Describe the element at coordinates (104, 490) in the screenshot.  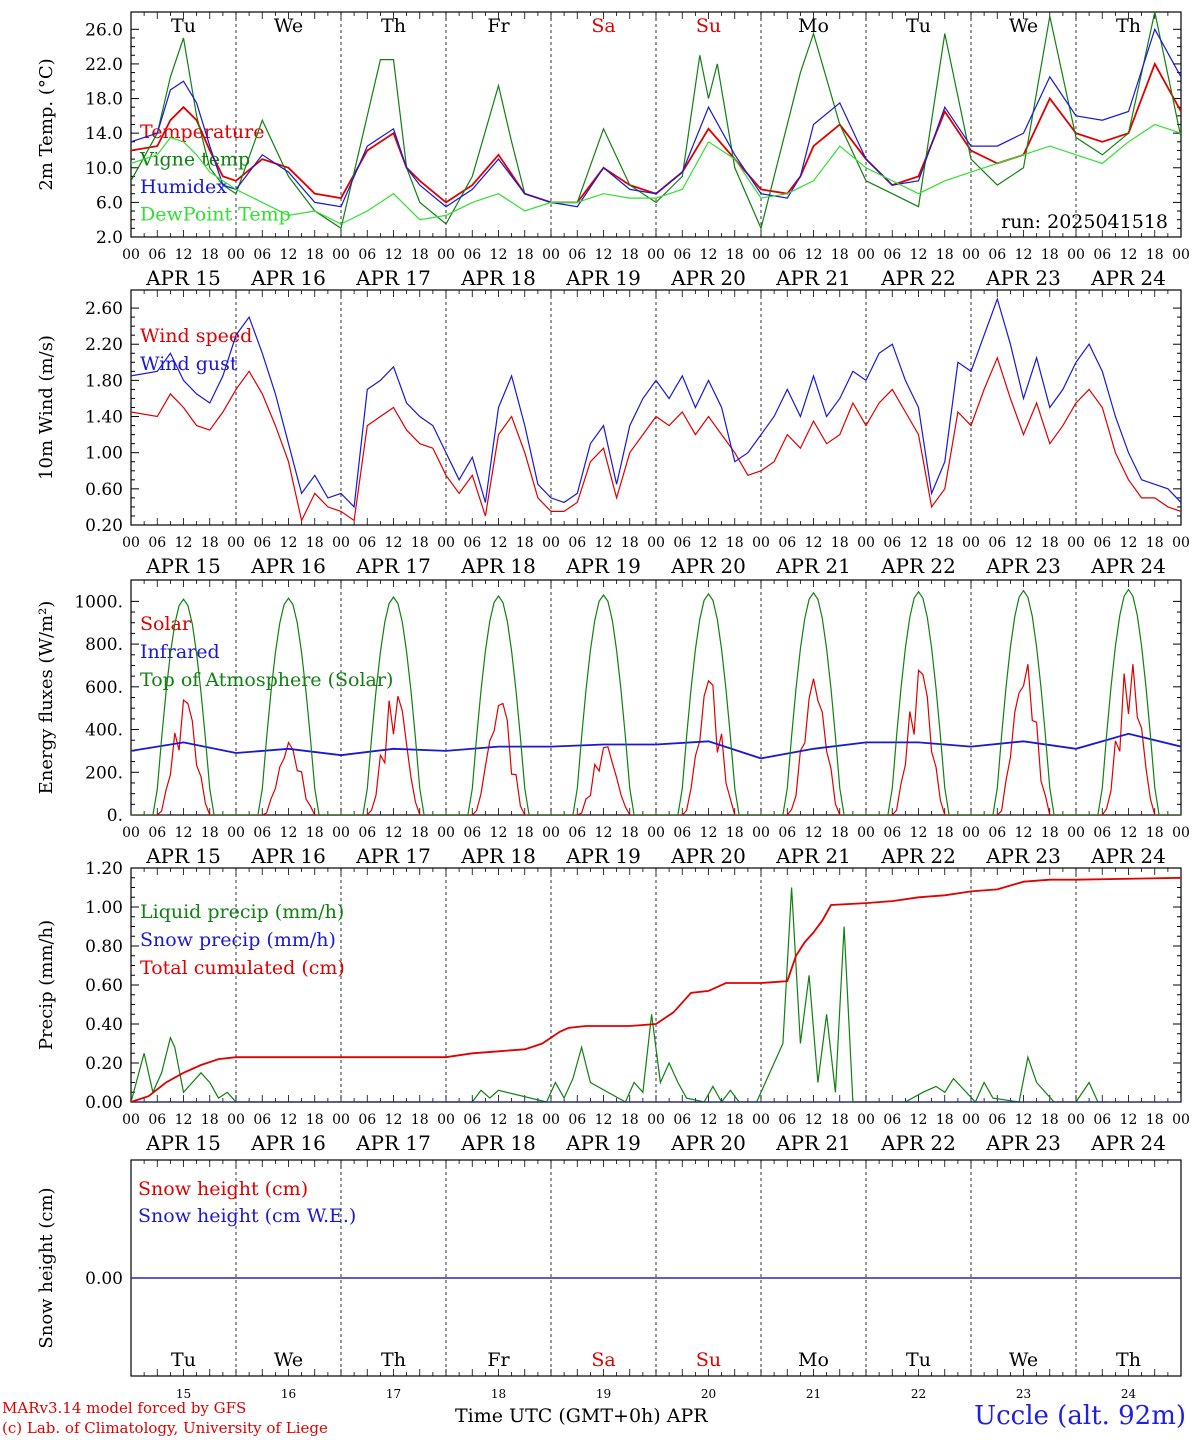
I see `y-tick-label: 0.60` at that location.